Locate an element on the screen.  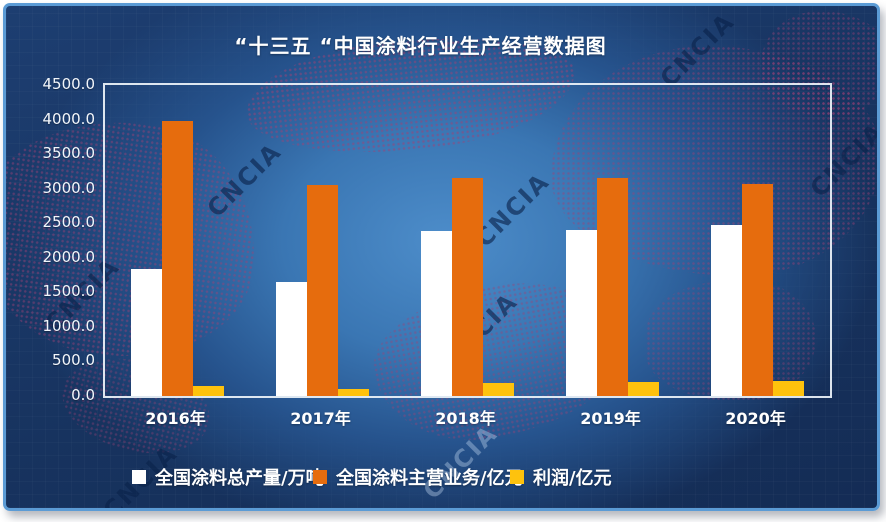
x-axis-label: 2020年 is located at coordinates (755, 418).